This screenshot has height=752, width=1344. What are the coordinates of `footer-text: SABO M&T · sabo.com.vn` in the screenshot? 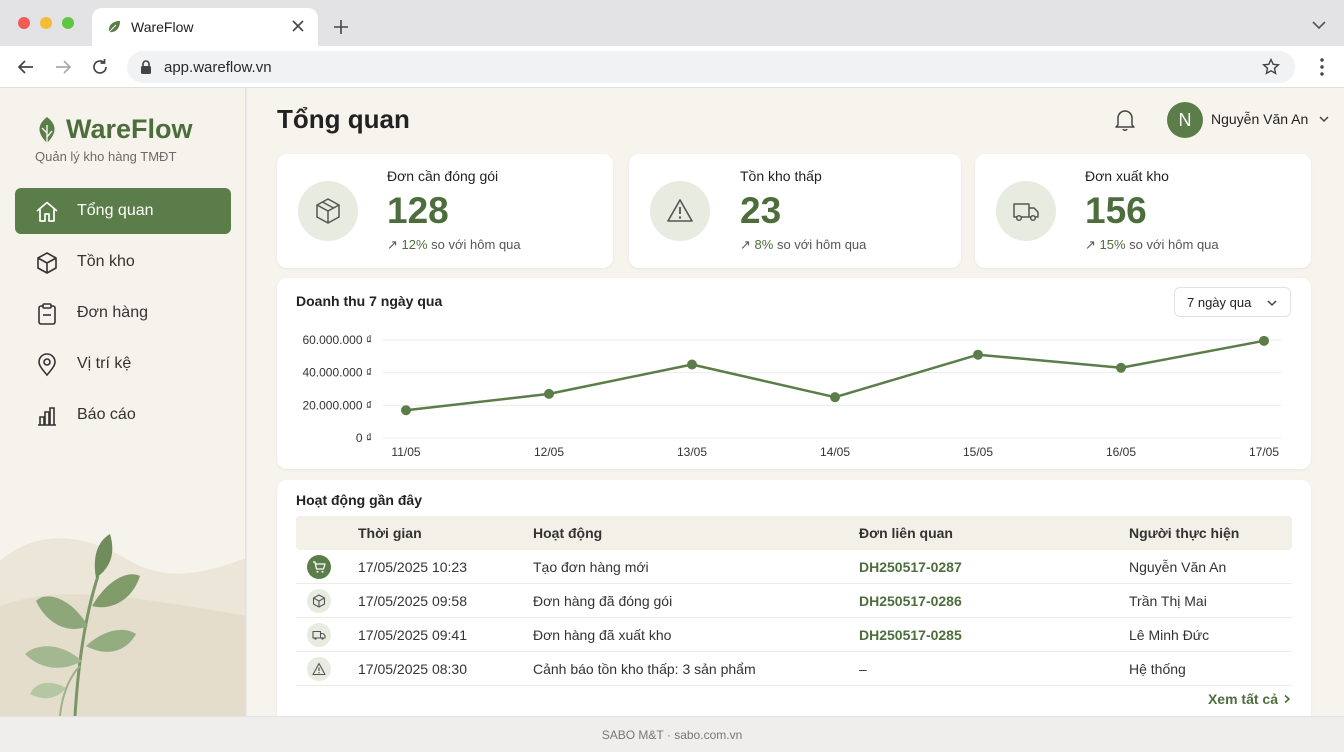 It's located at (672, 735).